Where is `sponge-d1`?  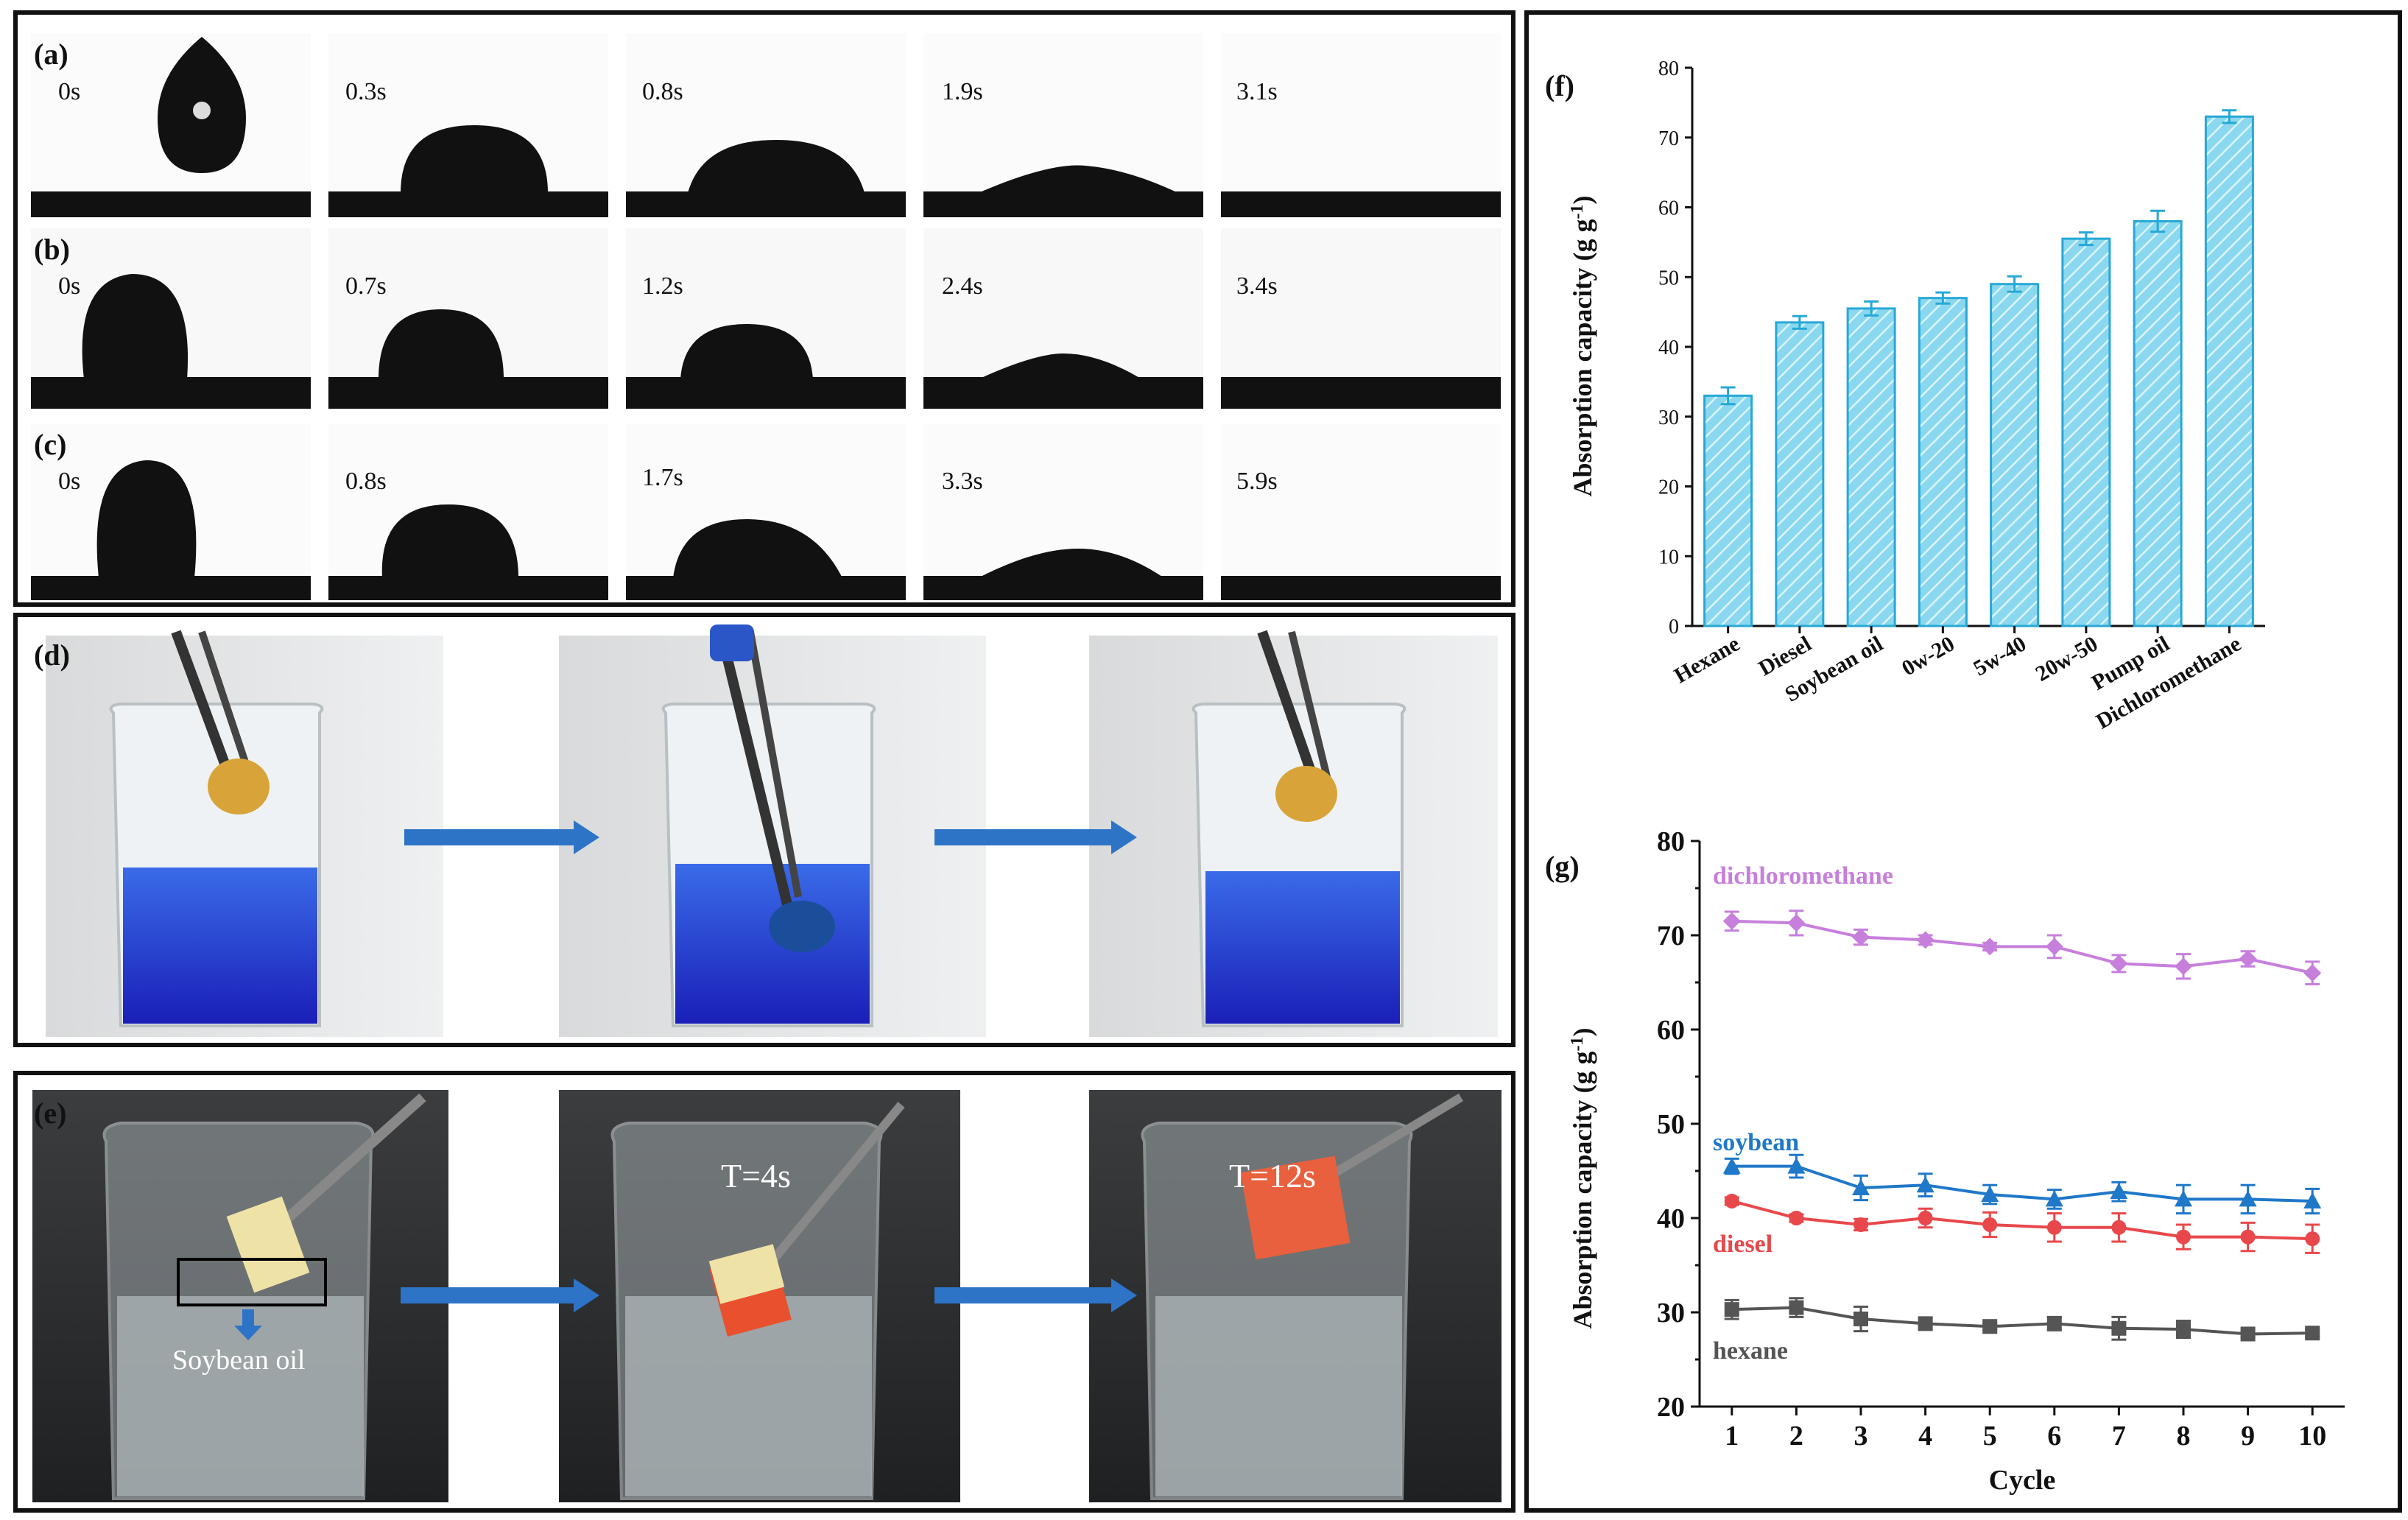 sponge-d1 is located at coordinates (239, 786).